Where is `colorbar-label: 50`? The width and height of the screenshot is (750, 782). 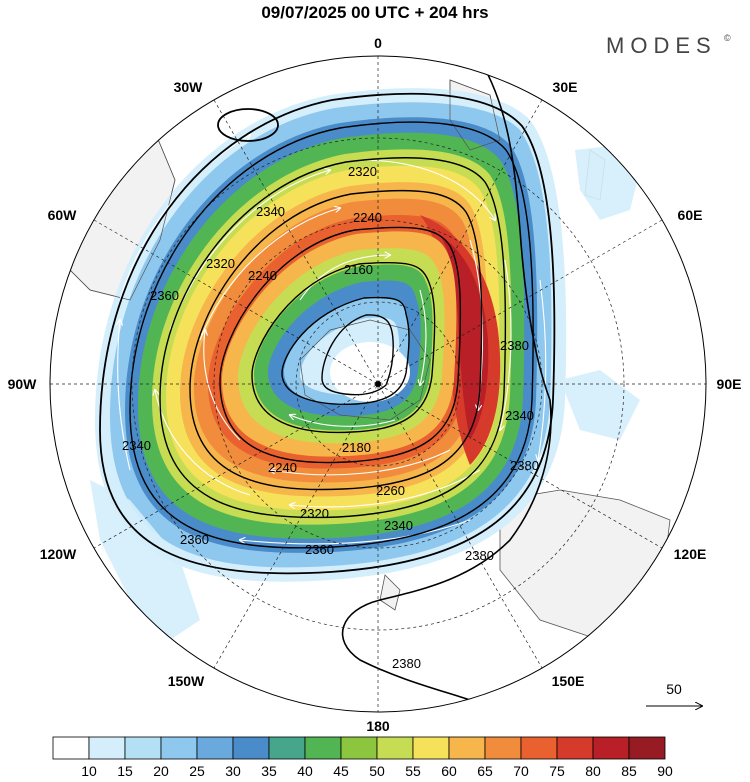 colorbar-label: 50 is located at coordinates (377, 771).